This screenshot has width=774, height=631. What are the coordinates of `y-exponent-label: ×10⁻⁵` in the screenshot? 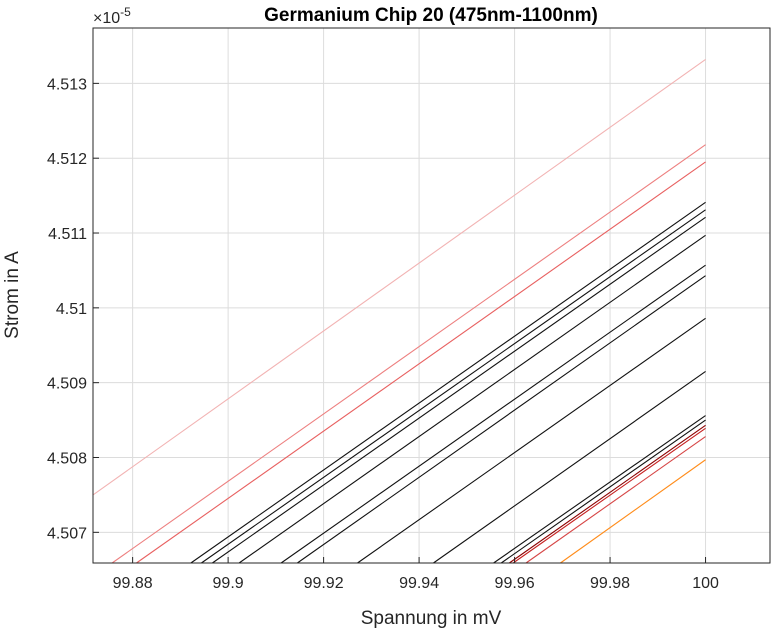 It's located at (112, 16).